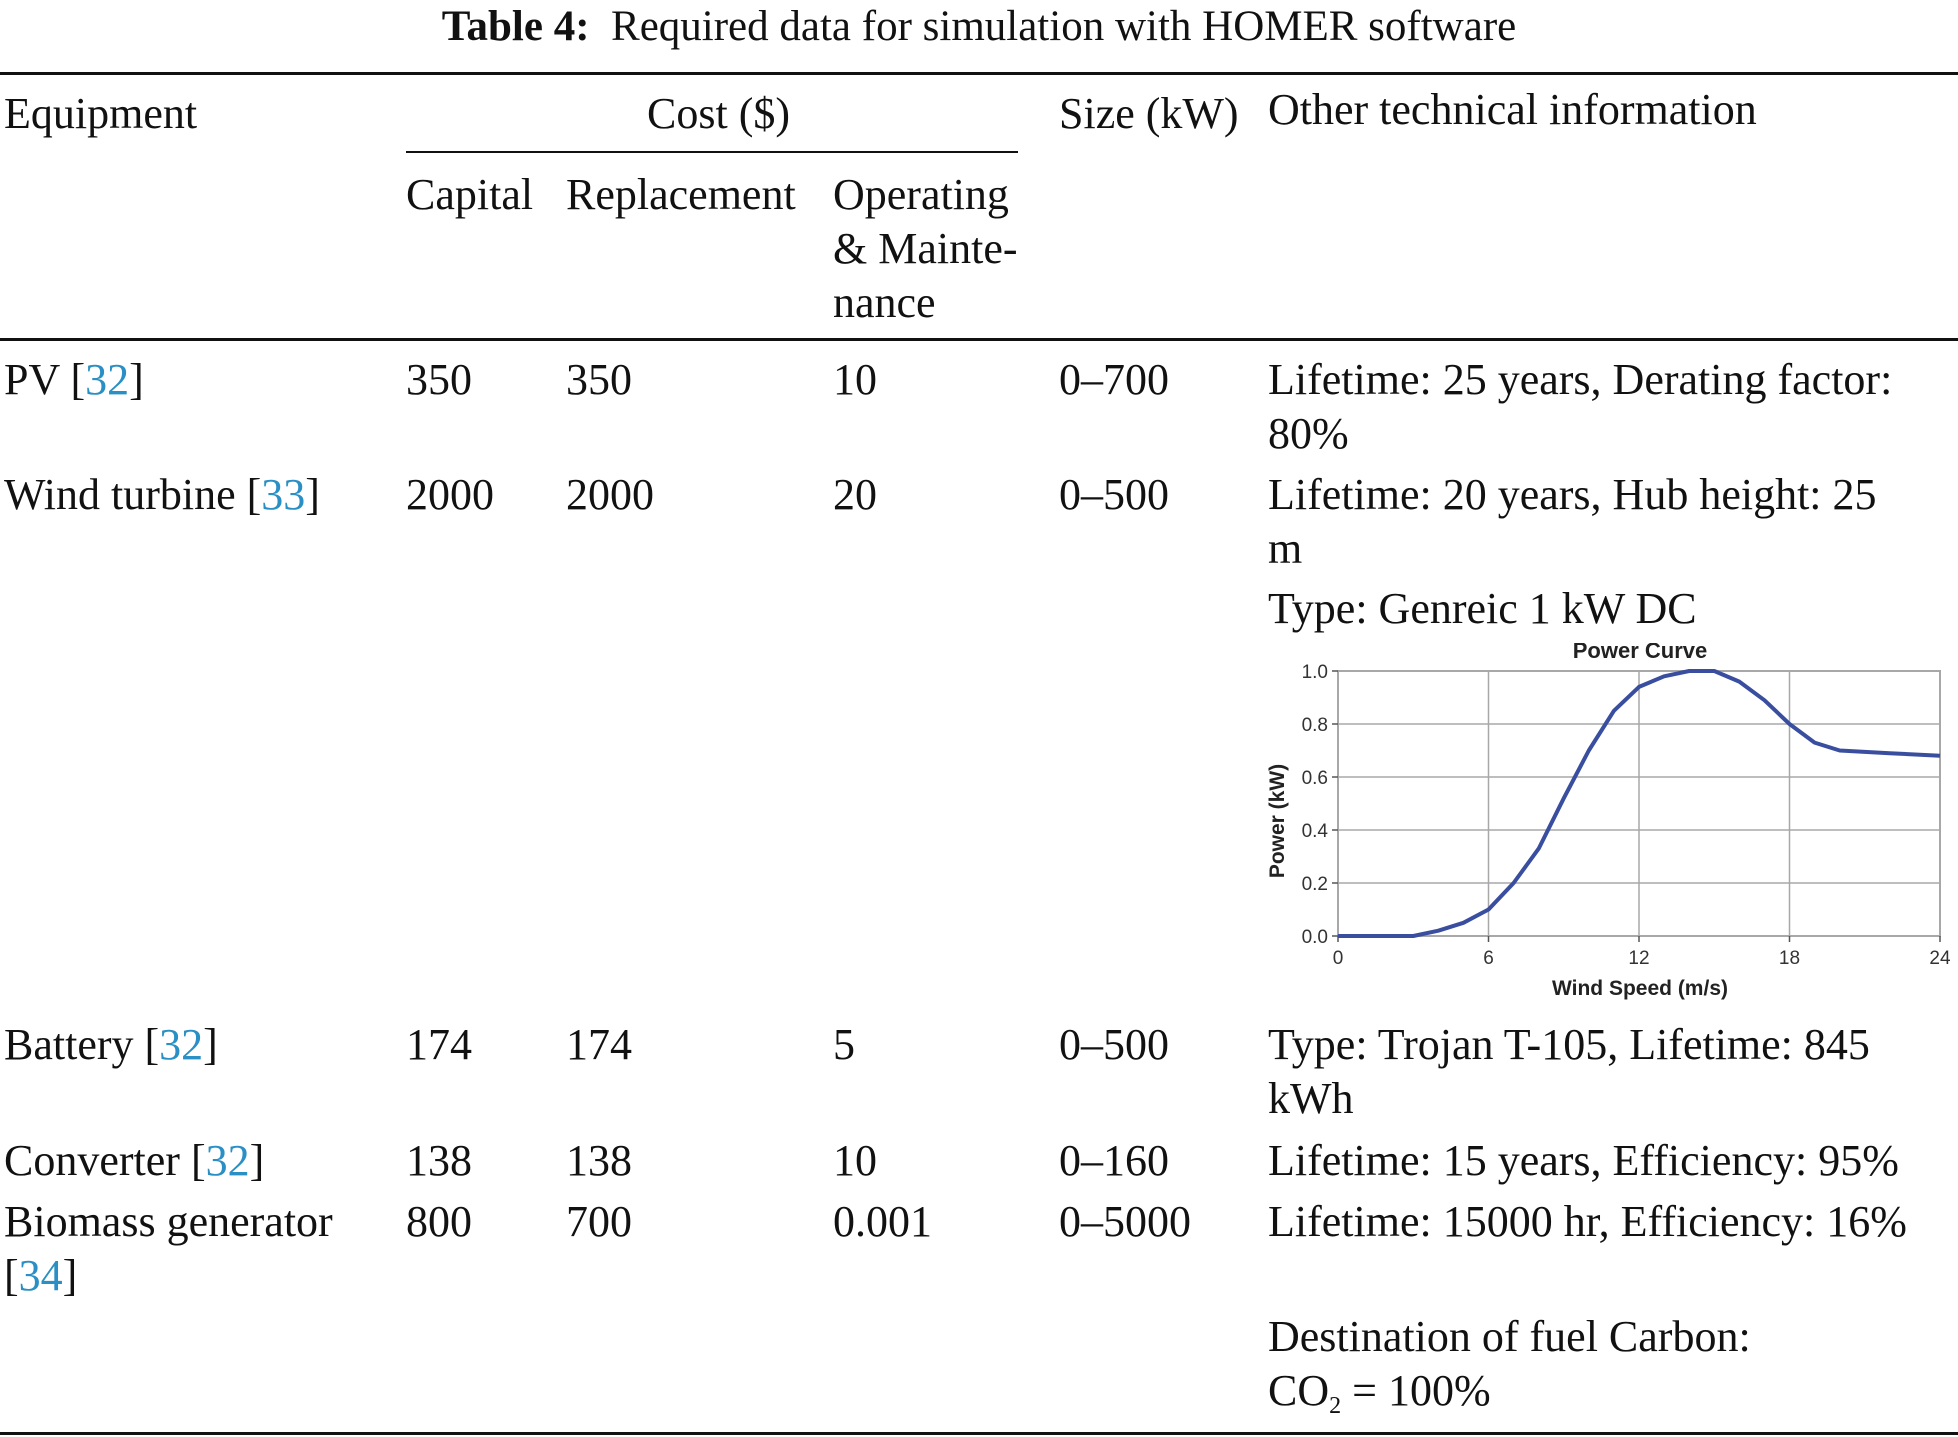 Image resolution: width=1958 pixels, height=1437 pixels. Describe the element at coordinates (921, 194) in the screenshot. I see `header-operating-line1: Operating` at that location.